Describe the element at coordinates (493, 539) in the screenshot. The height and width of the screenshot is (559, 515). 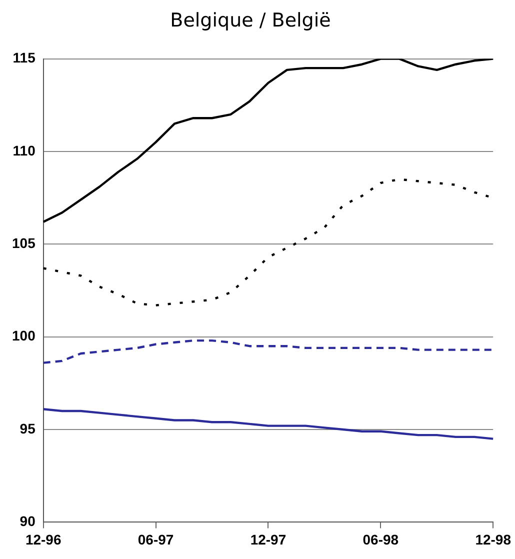
I see `x-tick-label: 12-98` at that location.